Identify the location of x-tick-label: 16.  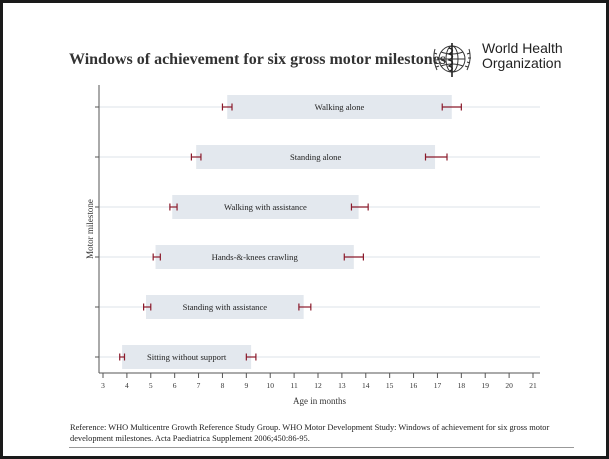
(414, 385).